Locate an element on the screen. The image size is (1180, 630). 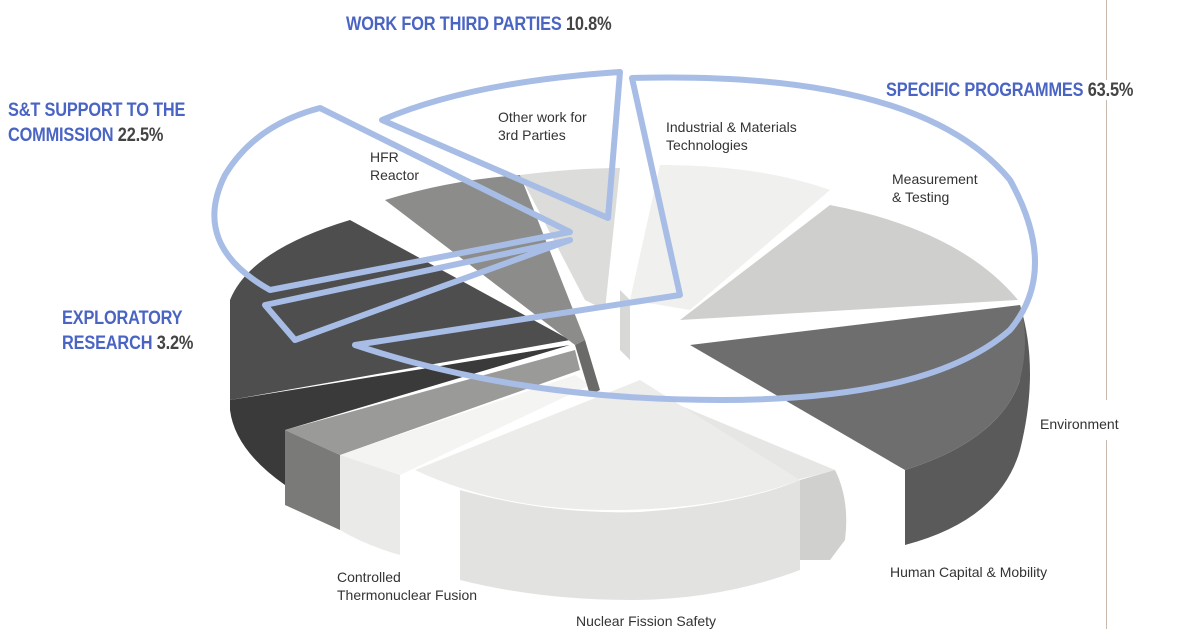
slice-exploratory-research-top is located at coordinates (432, 402).